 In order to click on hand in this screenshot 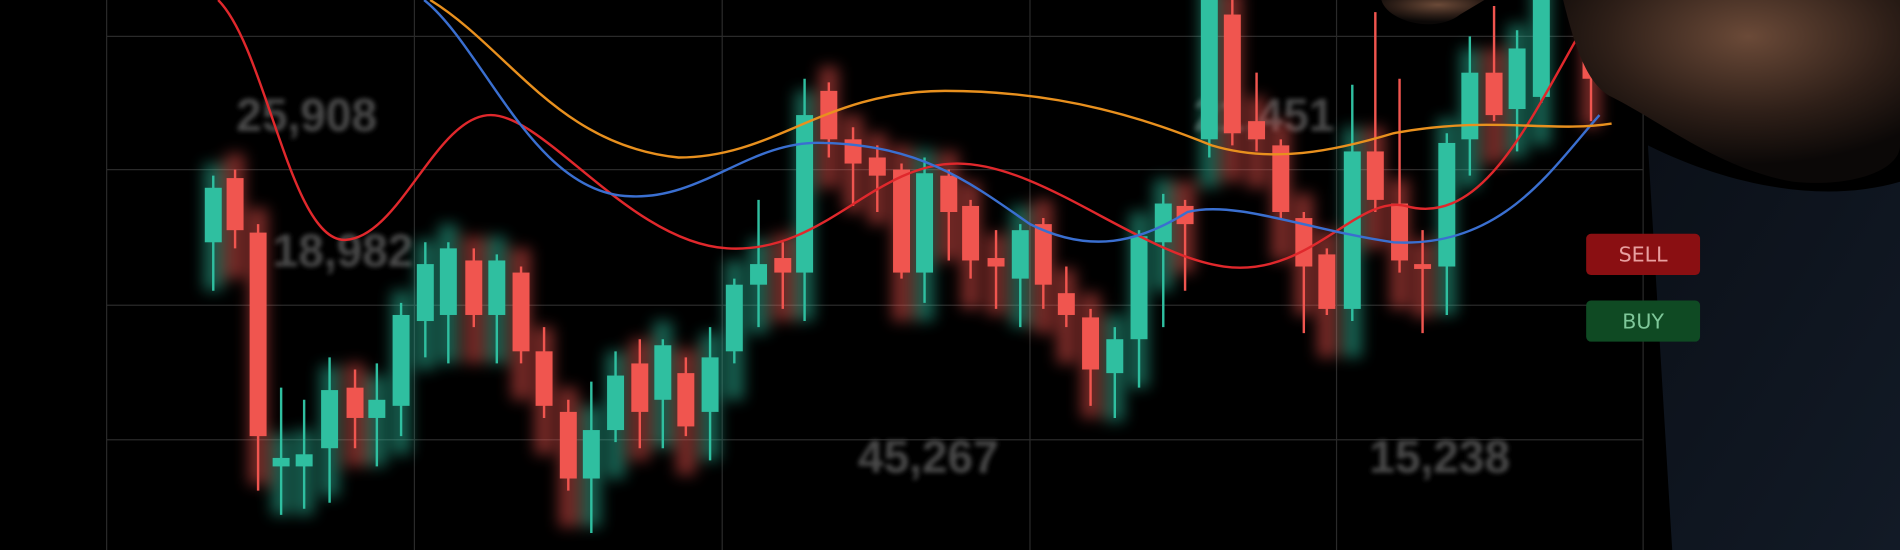, I will do `click(1731, 91)`.